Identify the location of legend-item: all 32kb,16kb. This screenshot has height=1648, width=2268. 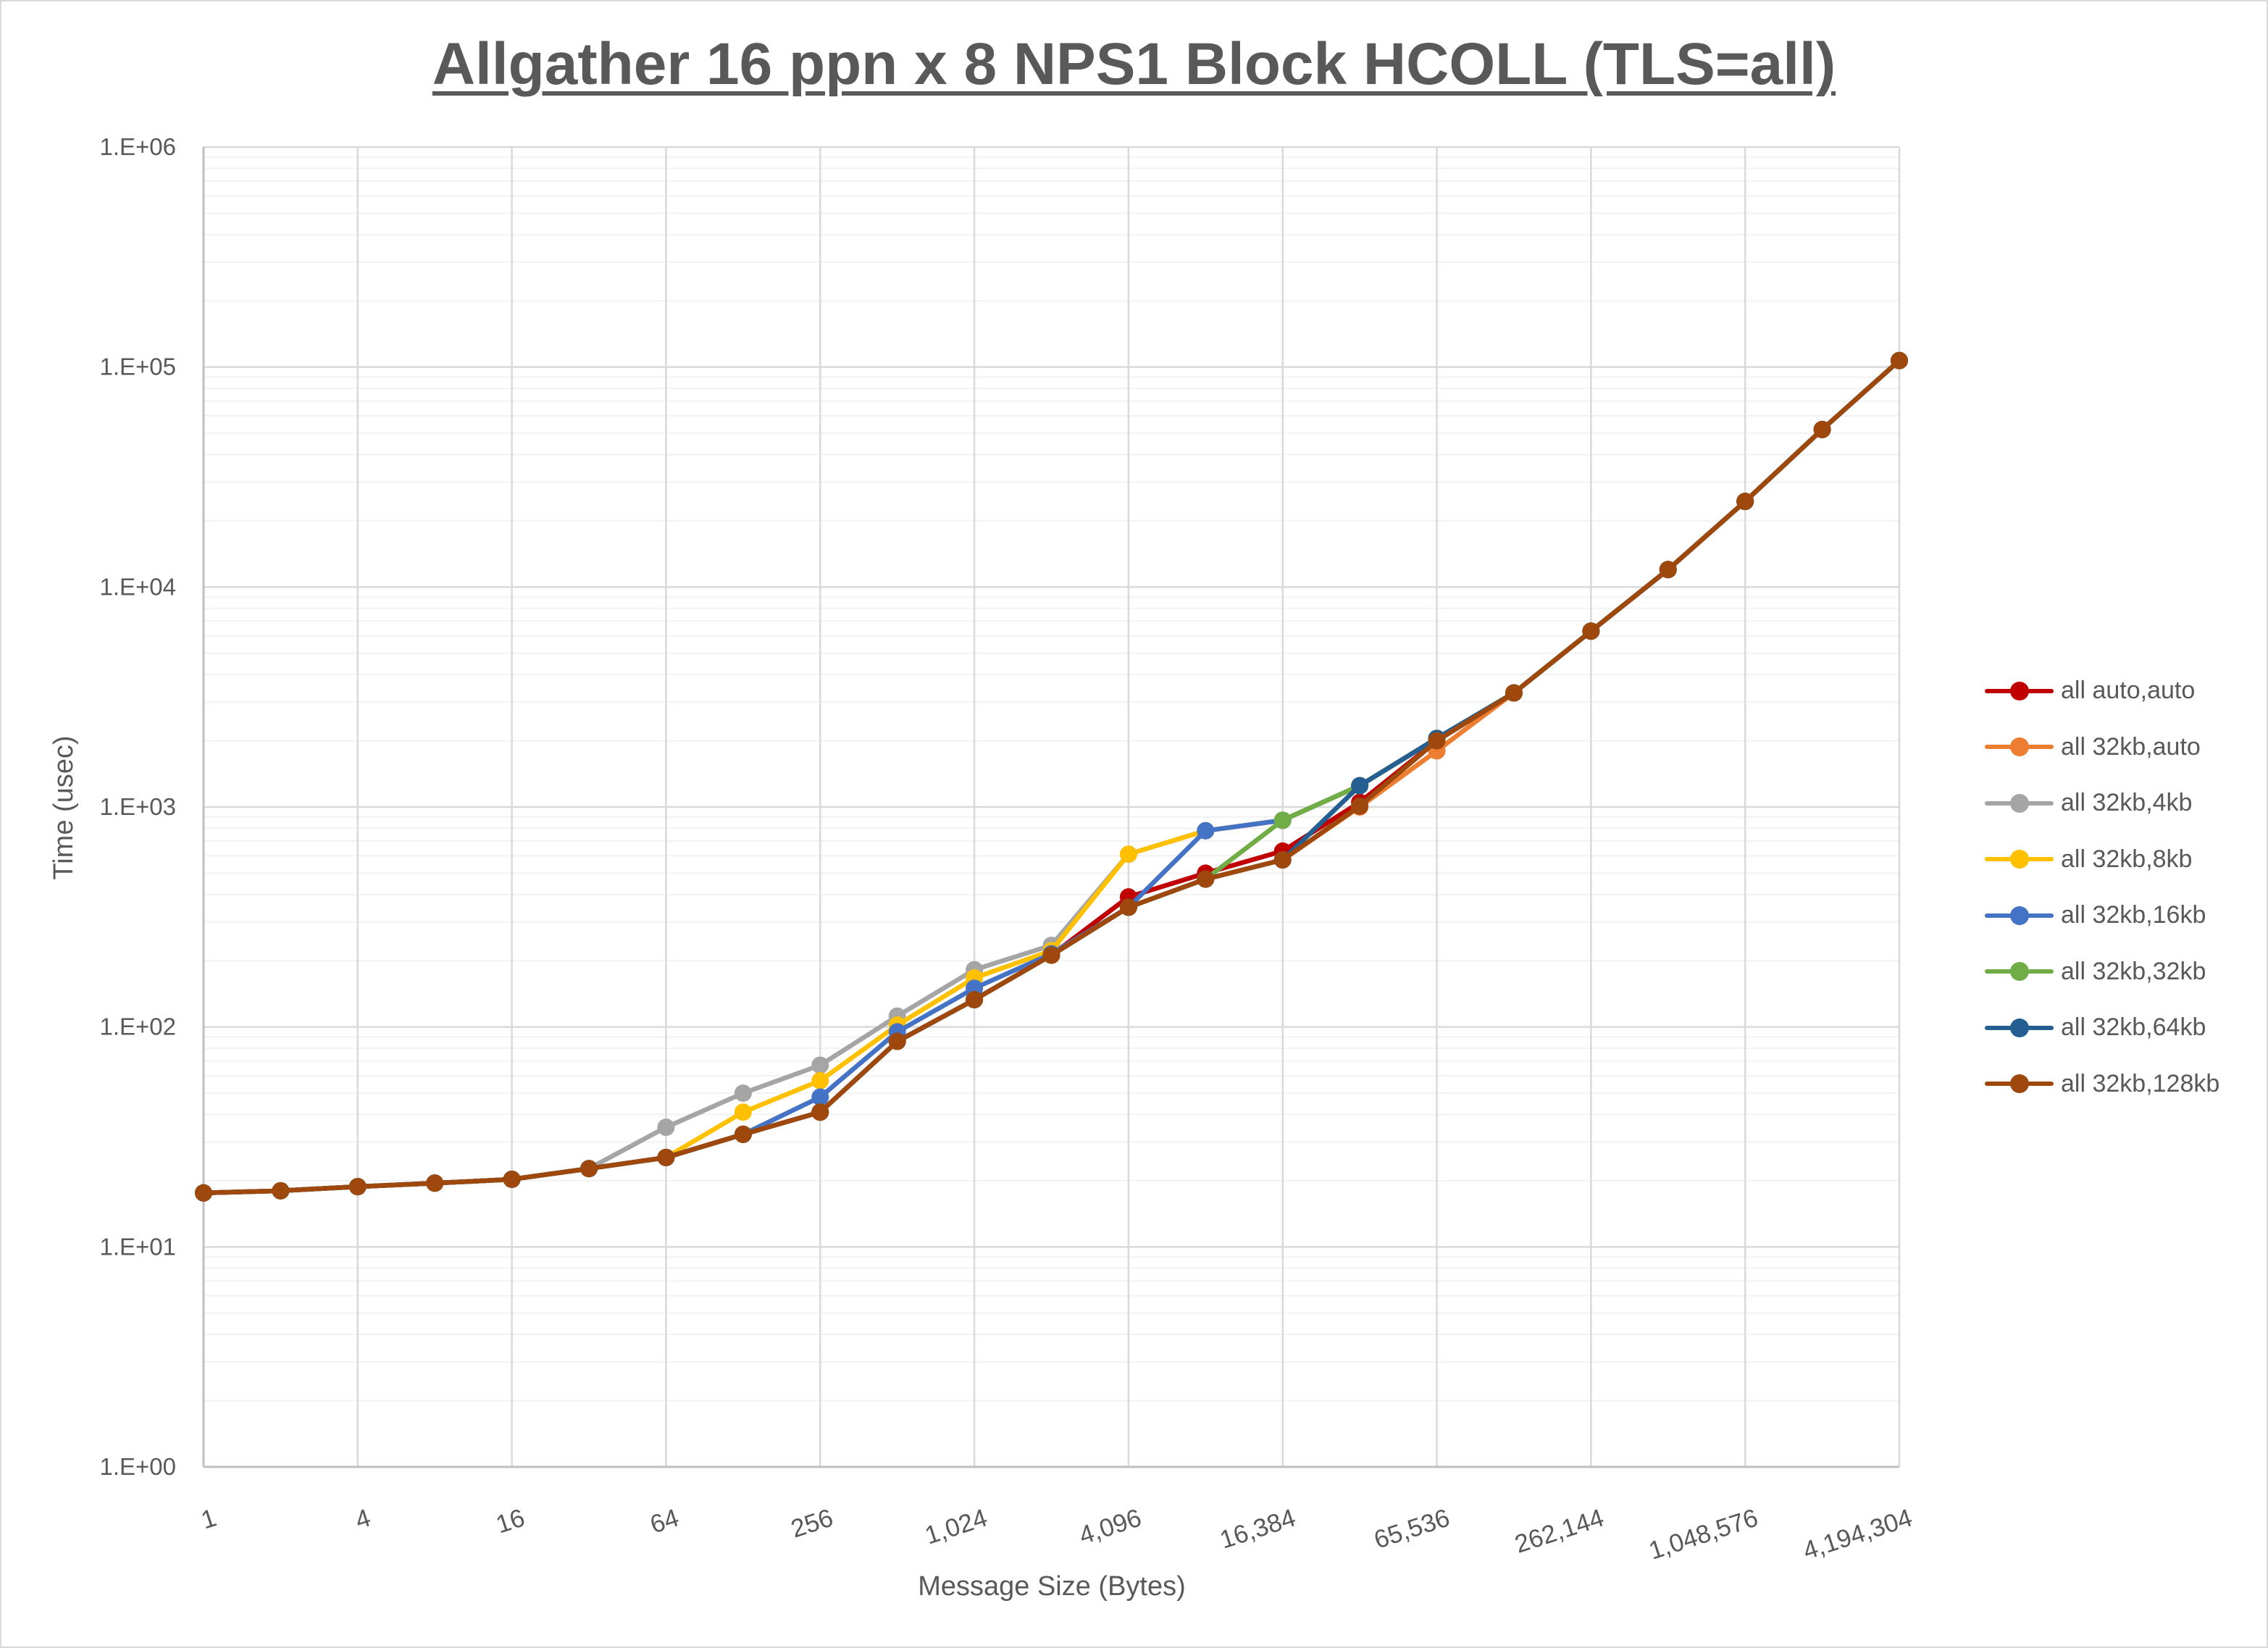
(2102, 915).